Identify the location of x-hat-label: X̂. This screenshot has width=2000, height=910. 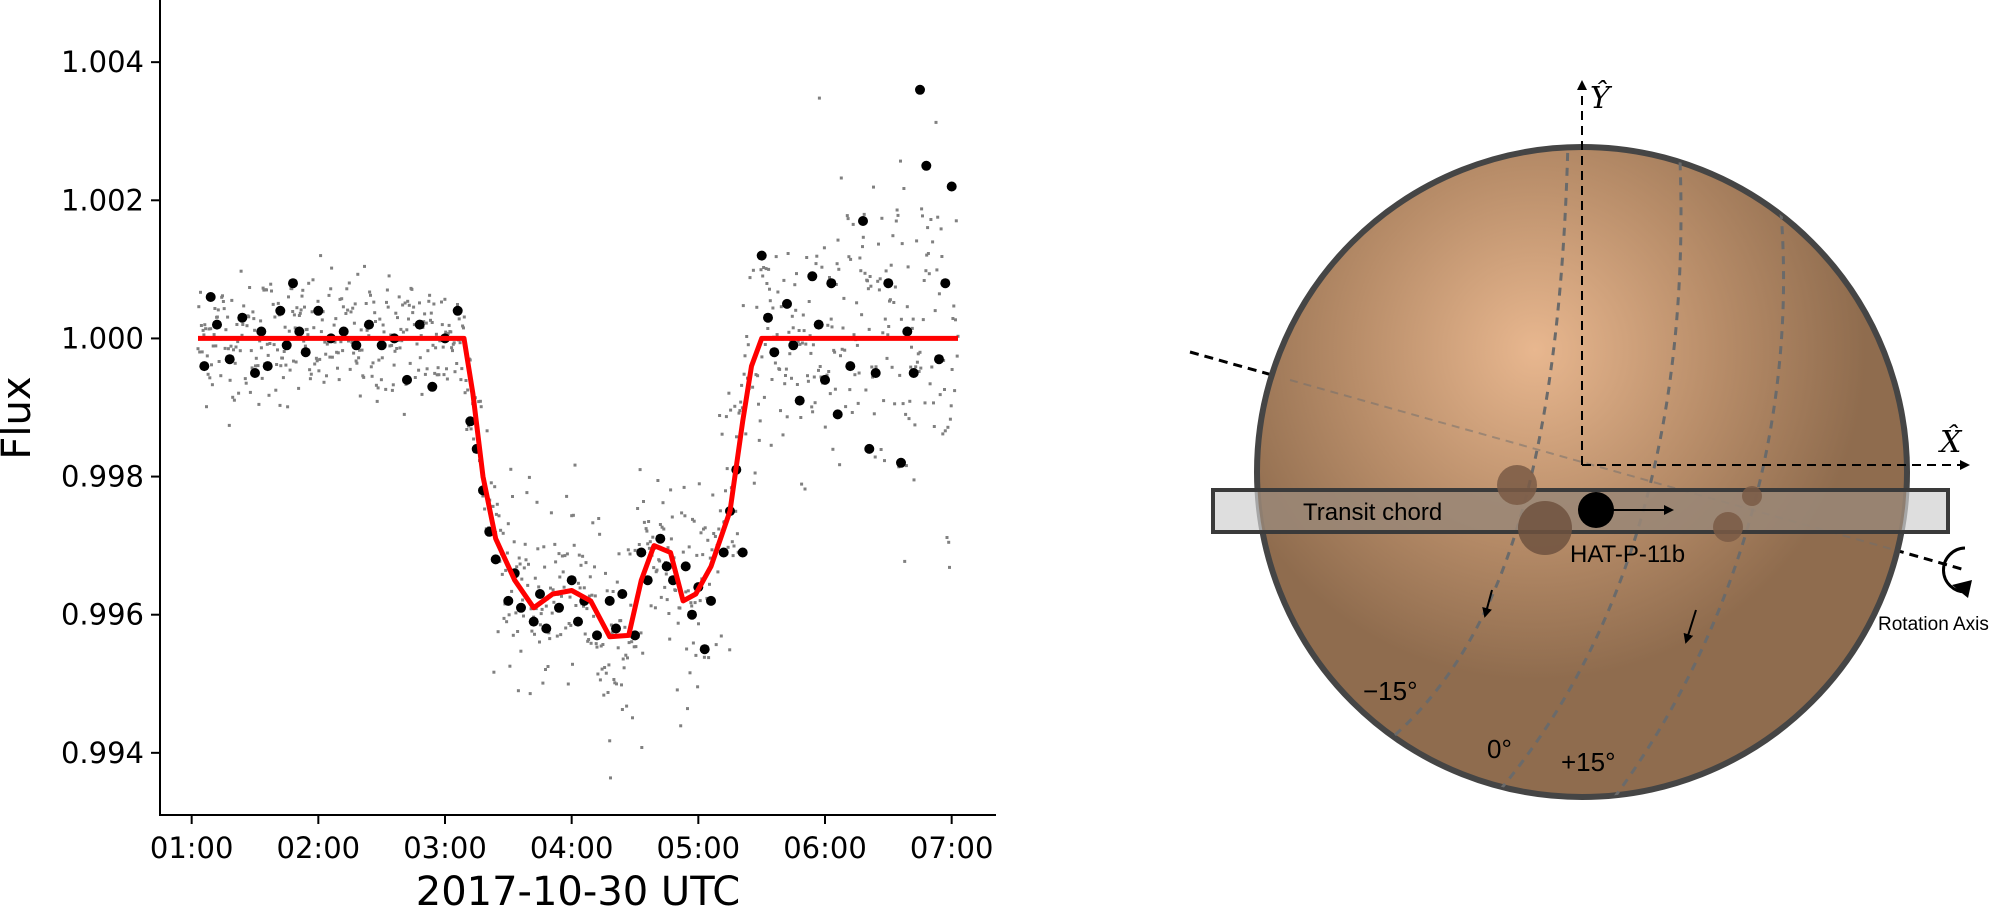
(1950, 442).